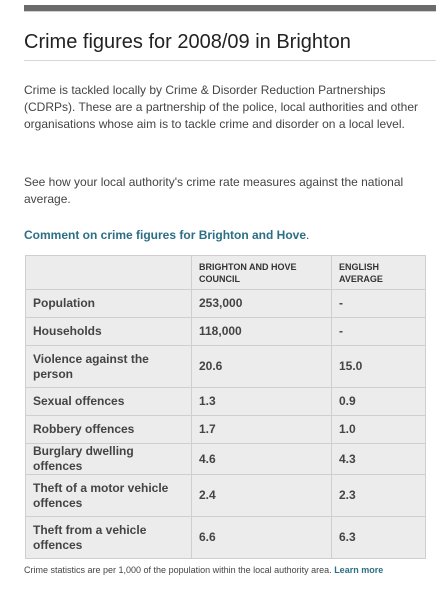  I want to click on table-row: Sexual offences 1.3 0.9, so click(225, 401).